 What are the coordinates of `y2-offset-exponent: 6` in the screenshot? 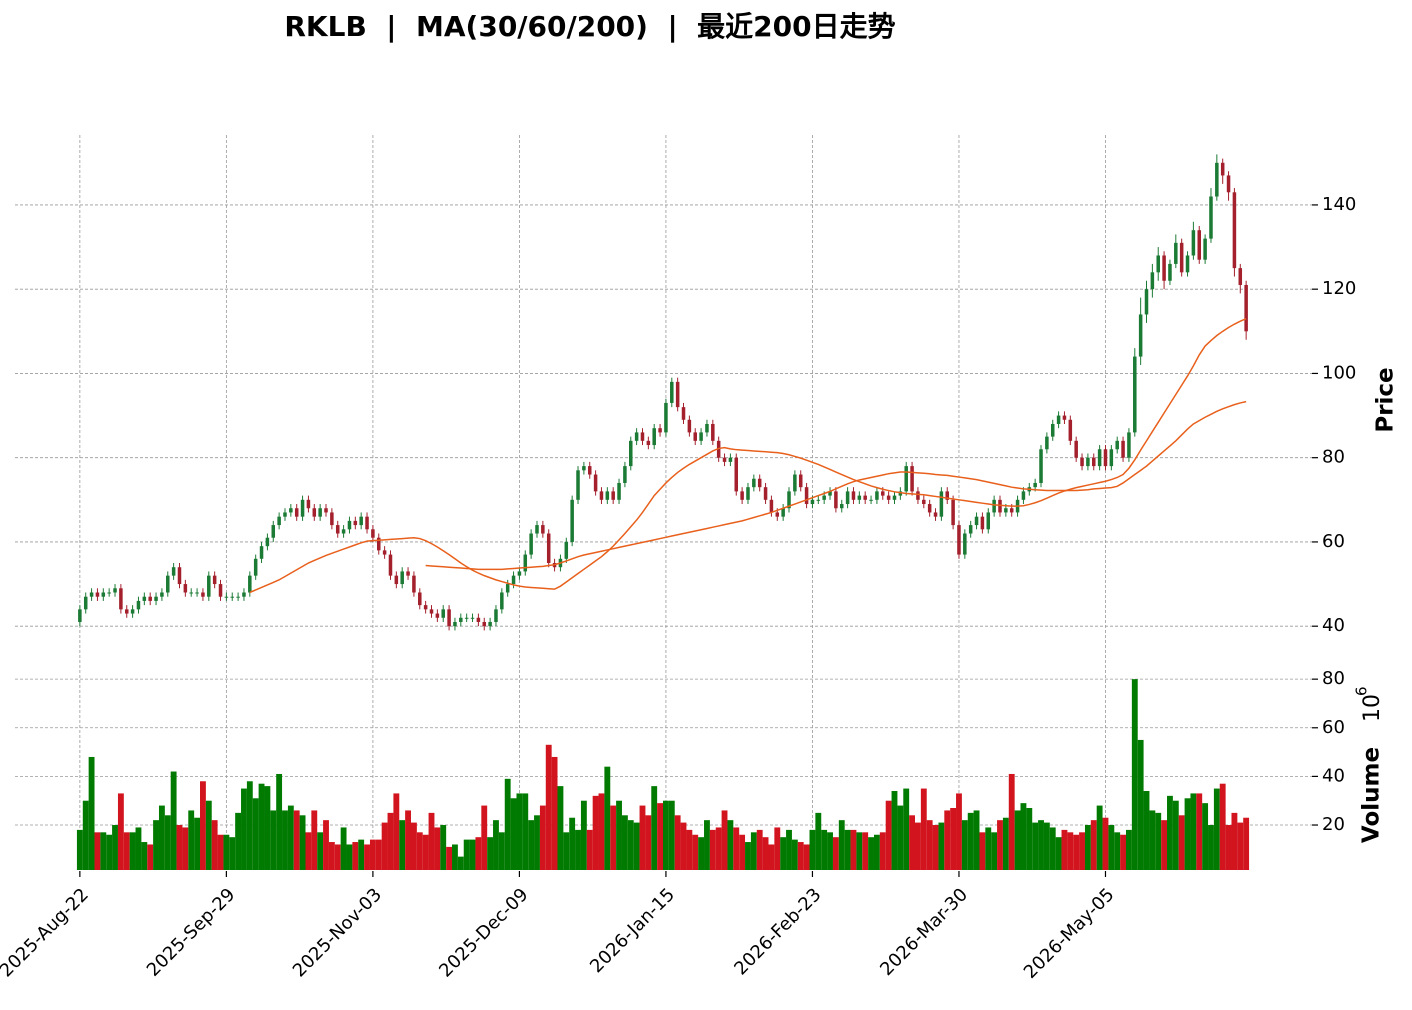 It's located at (1362, 691).